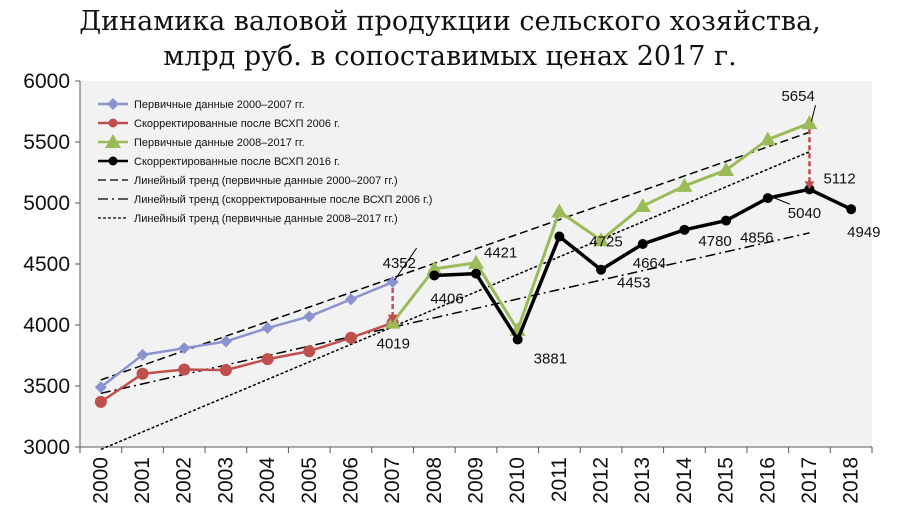  Describe the element at coordinates (559, 479) in the screenshot. I see `x-tick-label: 2011` at that location.